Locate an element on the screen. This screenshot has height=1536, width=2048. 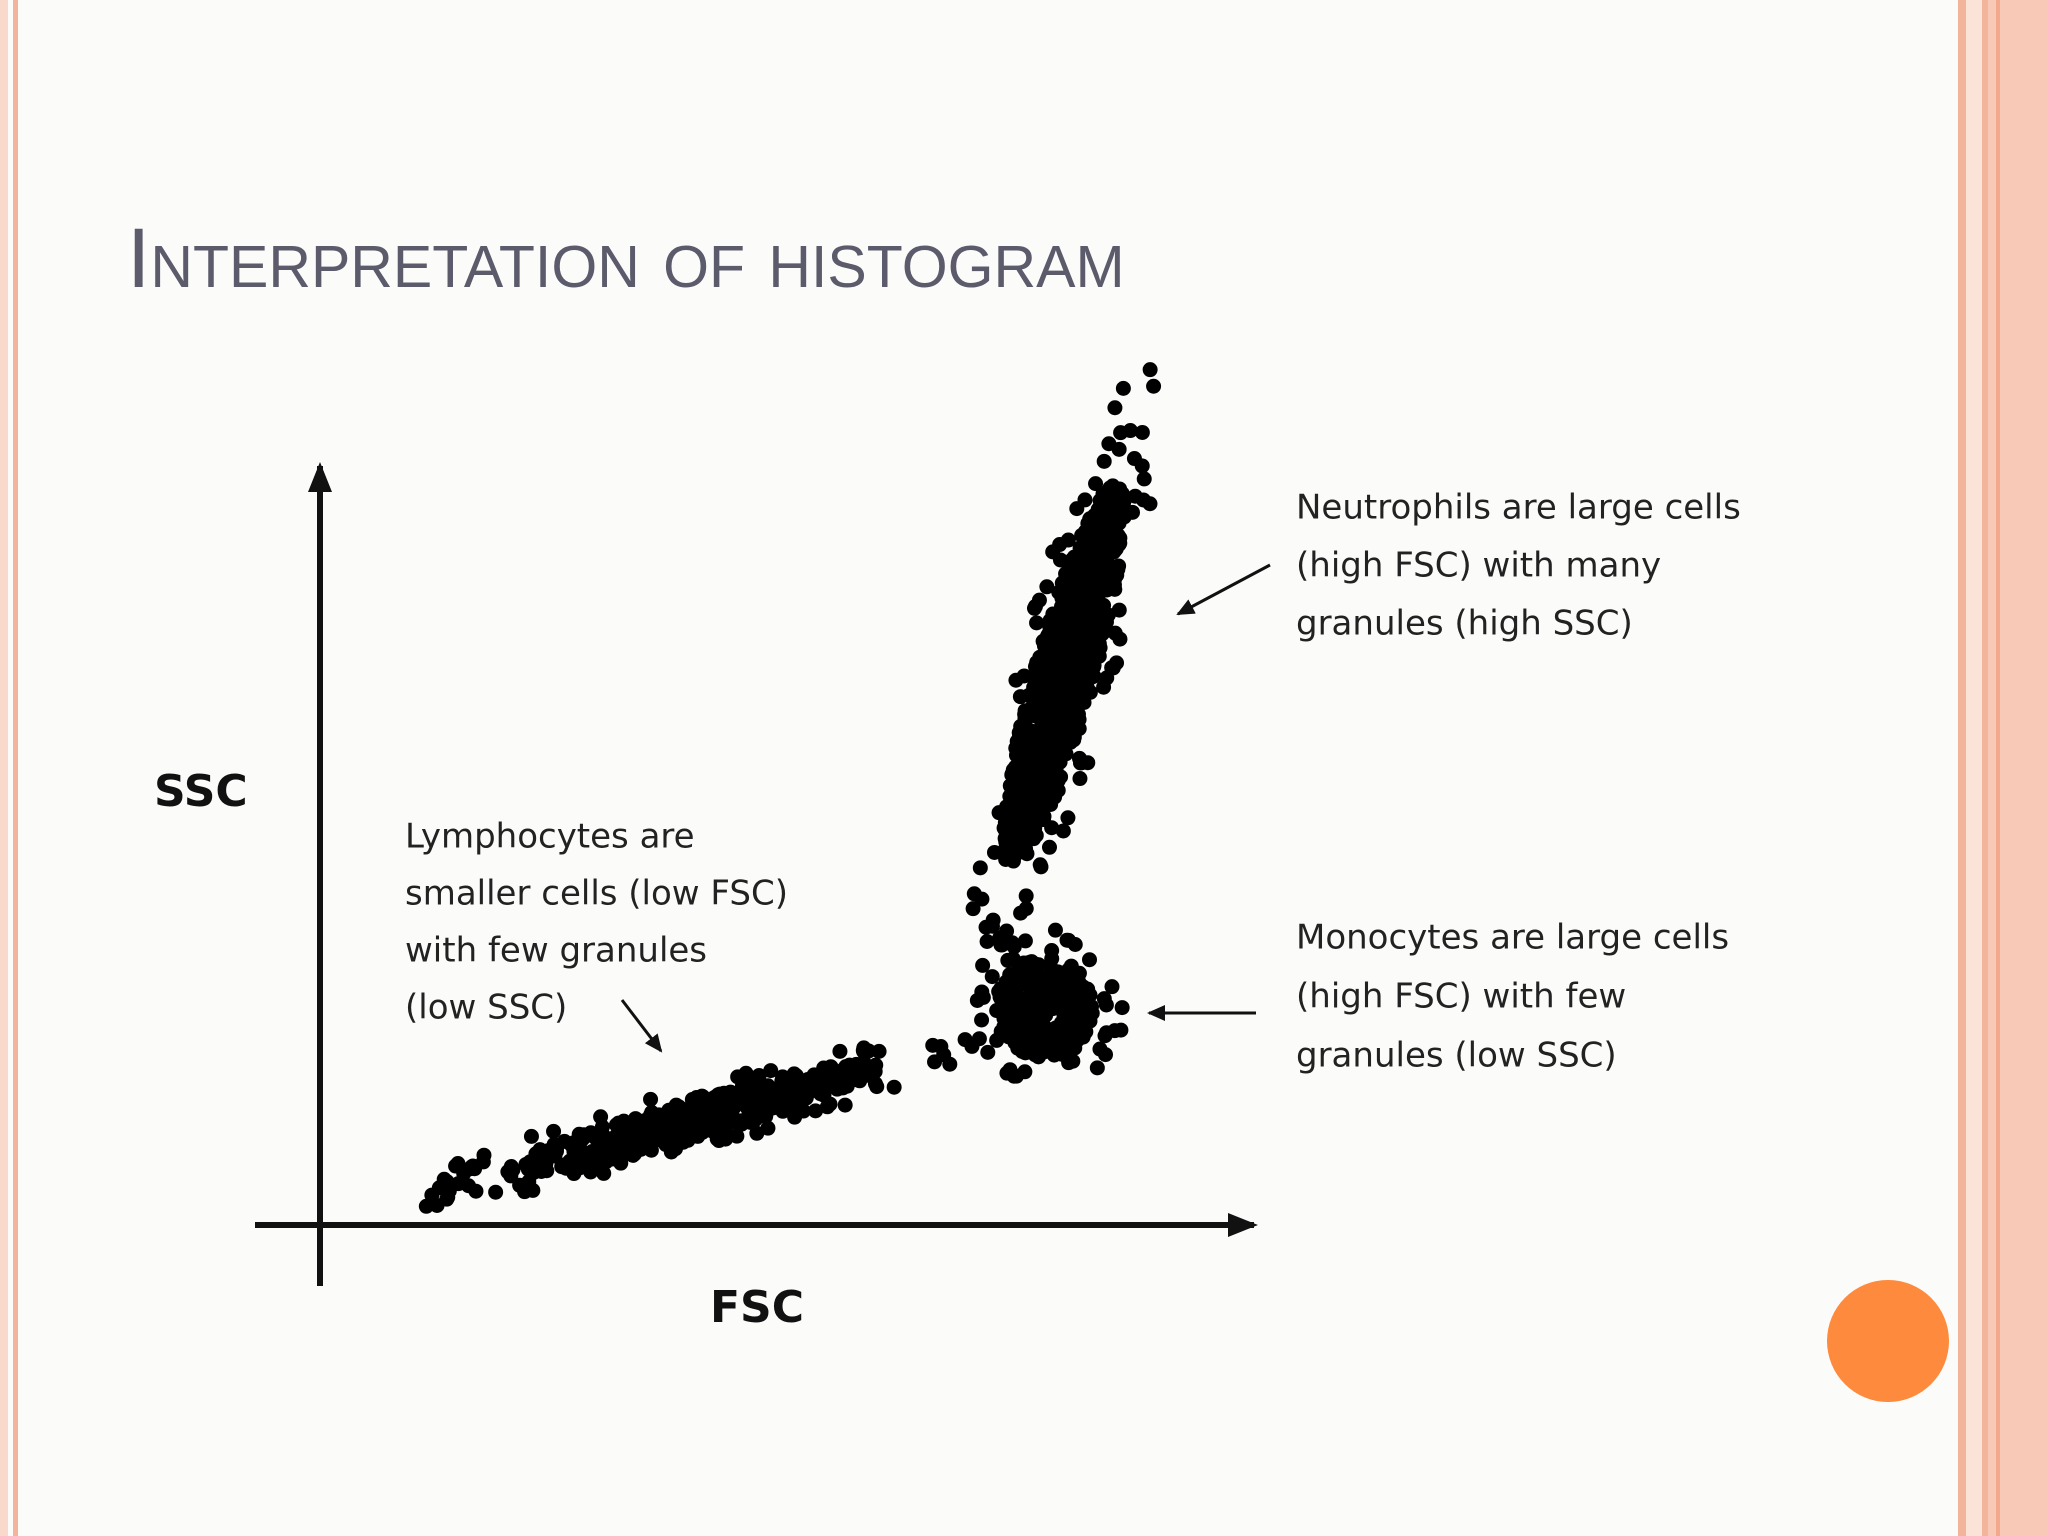
annotation-line: Lymphocytes are is located at coordinates (550, 837).